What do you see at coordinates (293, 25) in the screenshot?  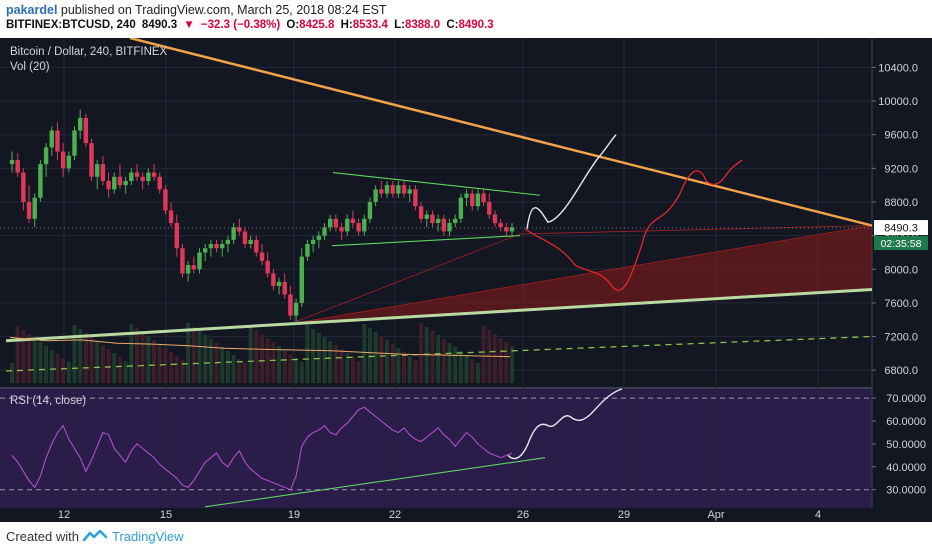 I see `open-label: O:` at bounding box center [293, 25].